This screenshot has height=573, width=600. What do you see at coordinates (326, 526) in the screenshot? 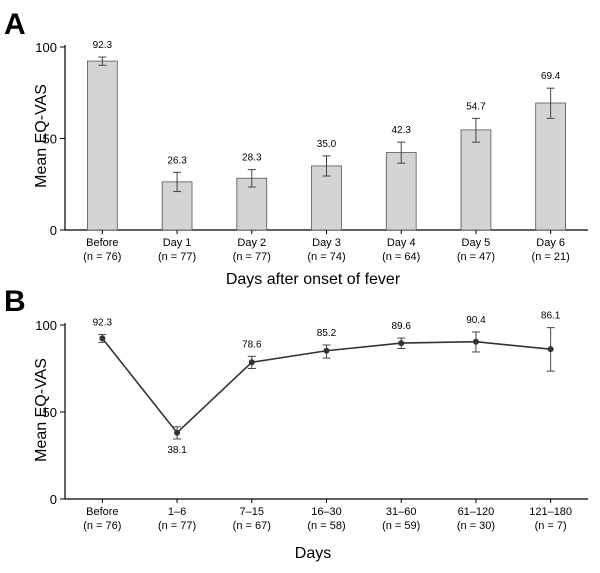
I see `panel-b-n-label: (n = 58)` at bounding box center [326, 526].